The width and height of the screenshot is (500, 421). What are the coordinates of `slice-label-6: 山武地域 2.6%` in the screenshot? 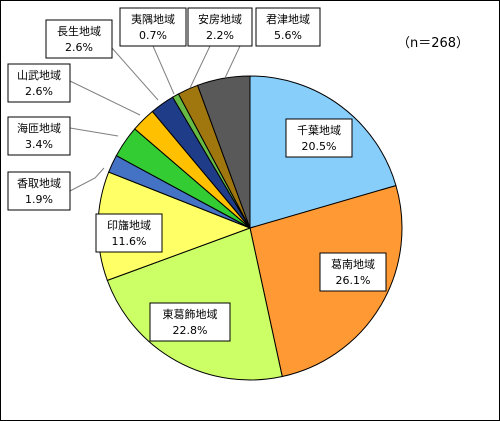 It's located at (39, 83).